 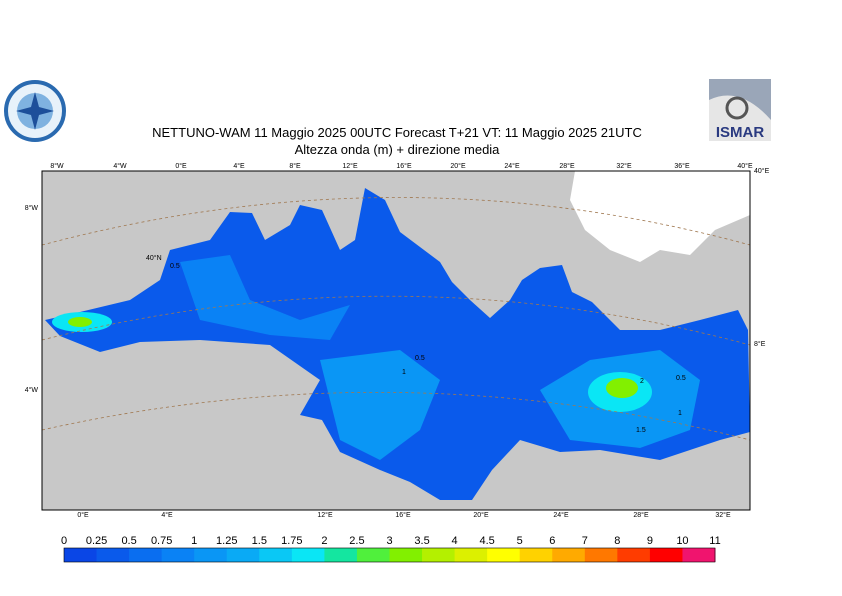 What do you see at coordinates (32, 208) in the screenshot?
I see `lat-label: 8°W` at bounding box center [32, 208].